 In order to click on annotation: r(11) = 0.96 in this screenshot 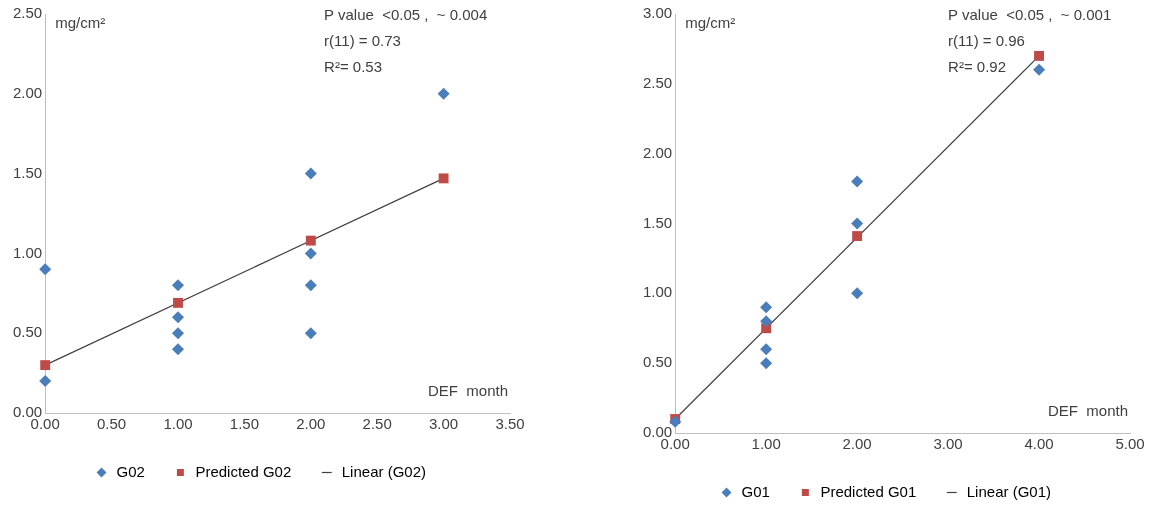, I will do `click(986, 40)`.